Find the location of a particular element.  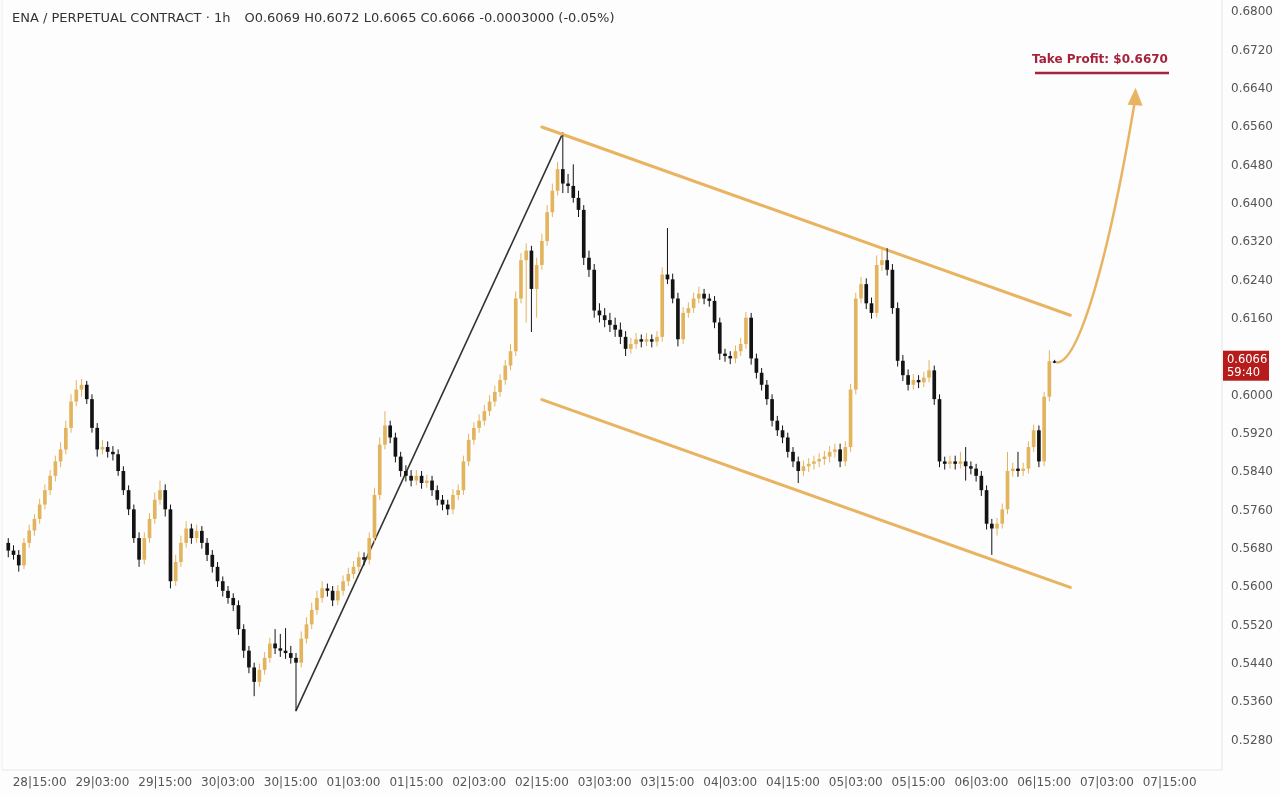

x-tick-label: 02|03:00 is located at coordinates (479, 782).